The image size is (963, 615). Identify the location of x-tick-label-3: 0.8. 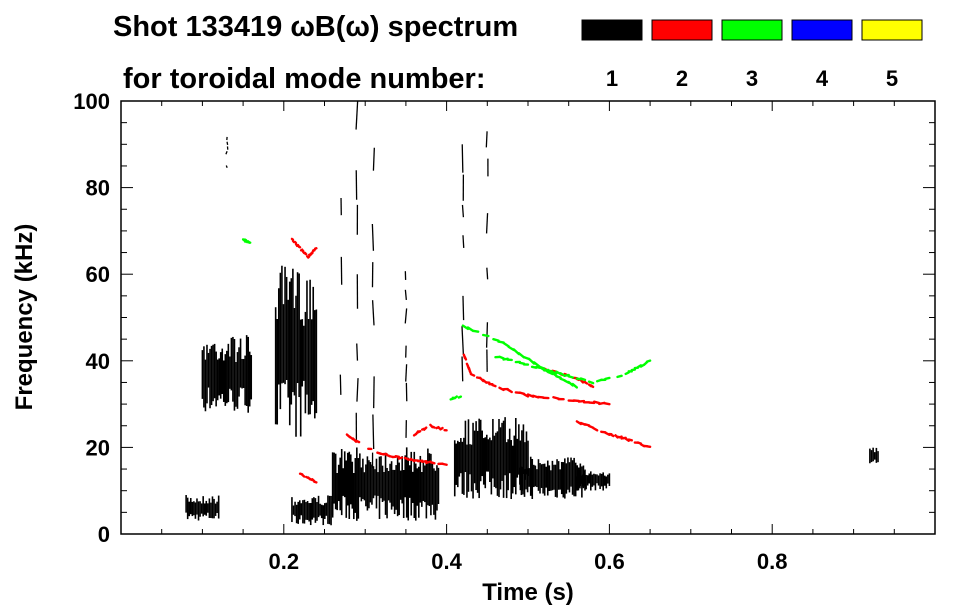
(772, 561).